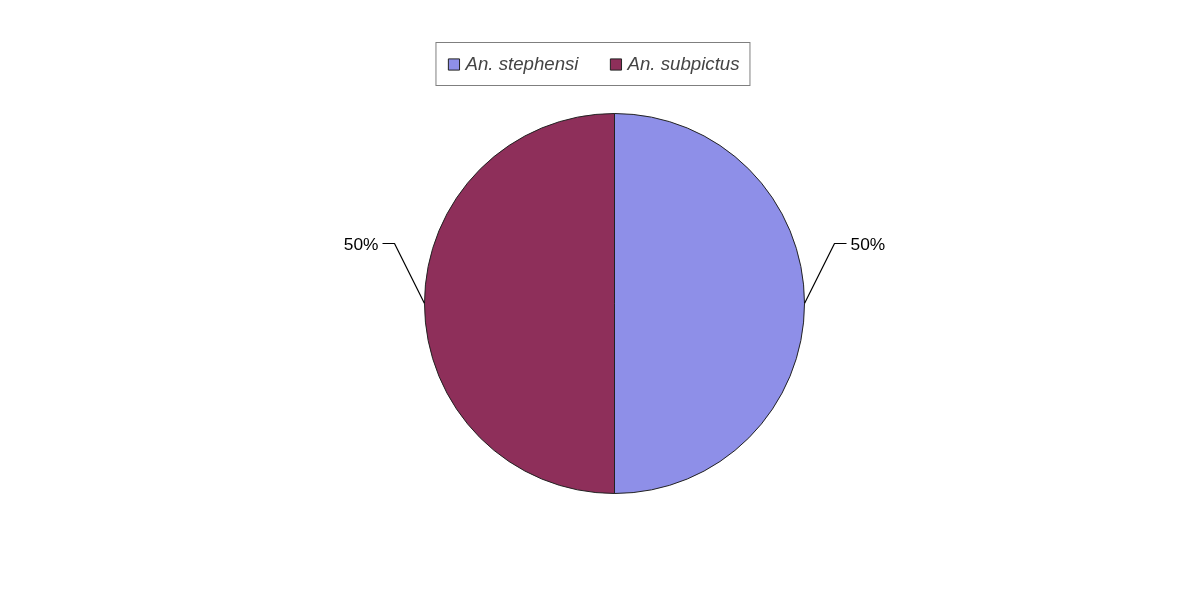 Image resolution: width=1186 pixels, height=599 pixels. I want to click on legend-label: An. stephensi, so click(522, 64).